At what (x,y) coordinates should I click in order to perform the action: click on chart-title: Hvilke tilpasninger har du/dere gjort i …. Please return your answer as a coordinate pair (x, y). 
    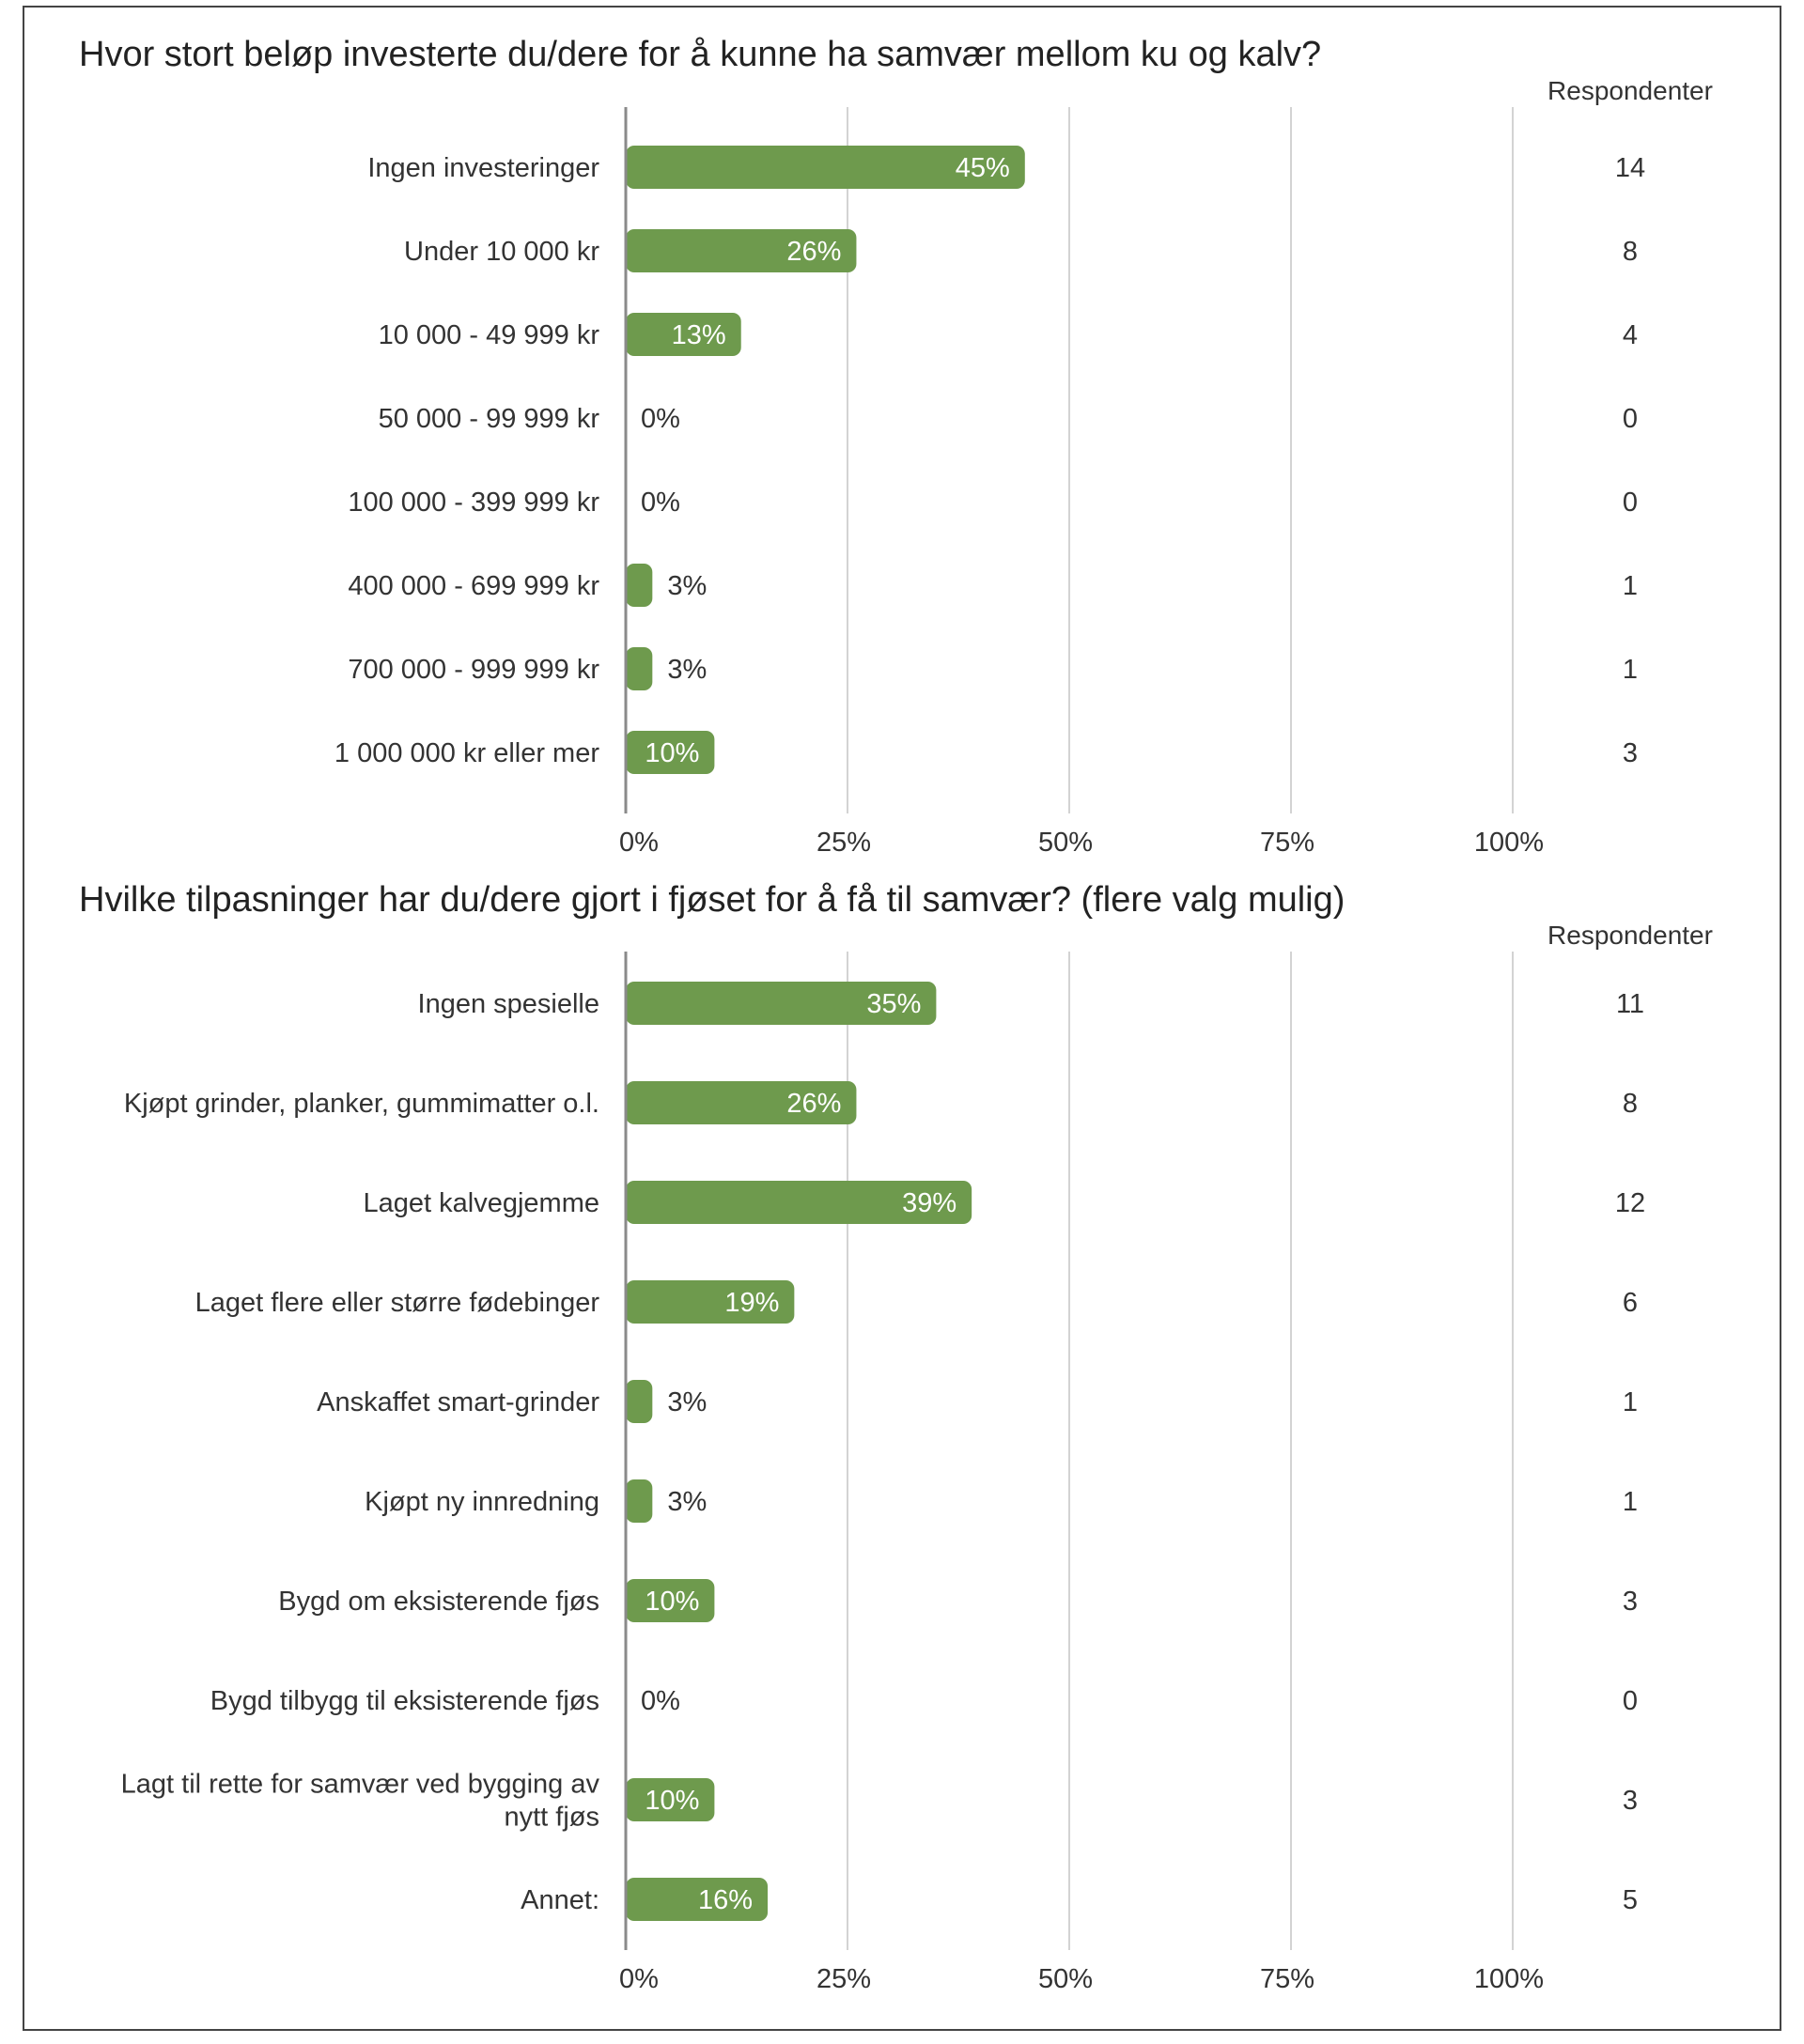
    Looking at the image, I should click on (712, 900).